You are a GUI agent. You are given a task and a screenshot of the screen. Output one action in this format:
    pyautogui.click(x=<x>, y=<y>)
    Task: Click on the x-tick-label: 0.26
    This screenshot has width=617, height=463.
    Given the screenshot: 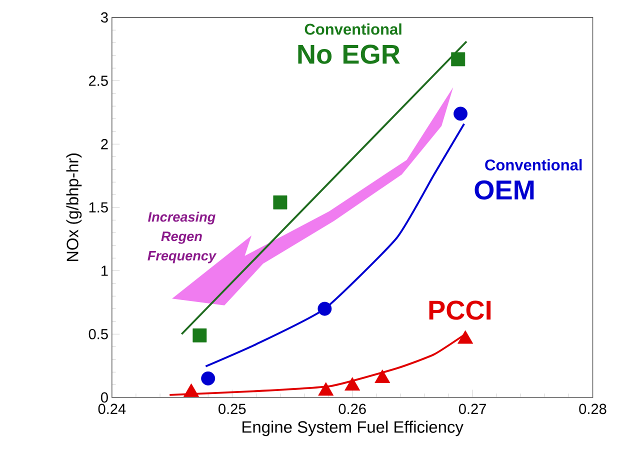 What is the action you would take?
    pyautogui.click(x=352, y=409)
    